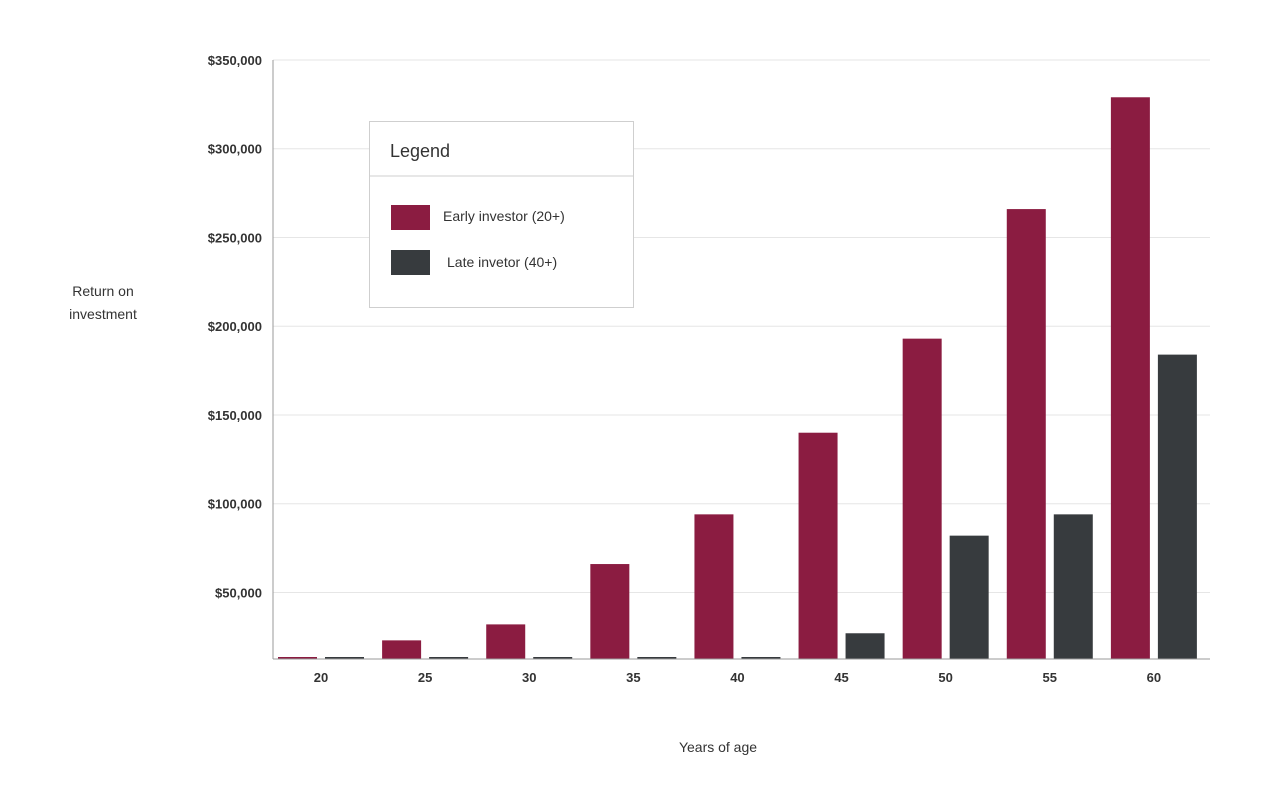 The width and height of the screenshot is (1280, 799). I want to click on legend-title: Legend, so click(420, 151).